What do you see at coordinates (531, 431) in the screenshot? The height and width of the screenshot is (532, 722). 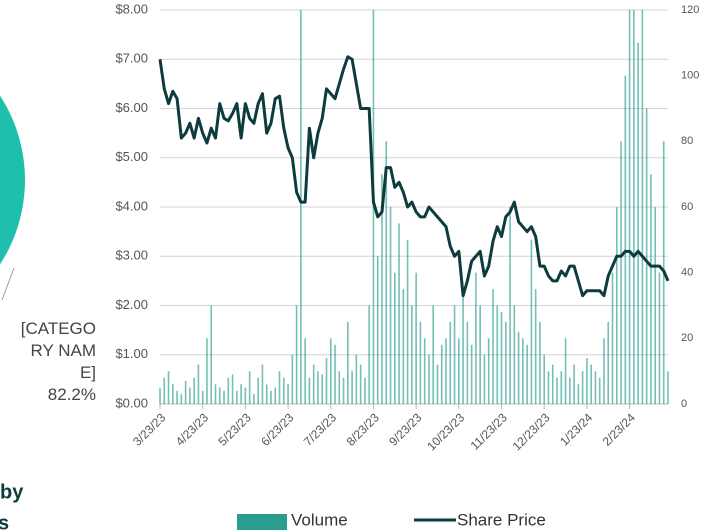 I see `x-tick-label: 12/23/23` at bounding box center [531, 431].